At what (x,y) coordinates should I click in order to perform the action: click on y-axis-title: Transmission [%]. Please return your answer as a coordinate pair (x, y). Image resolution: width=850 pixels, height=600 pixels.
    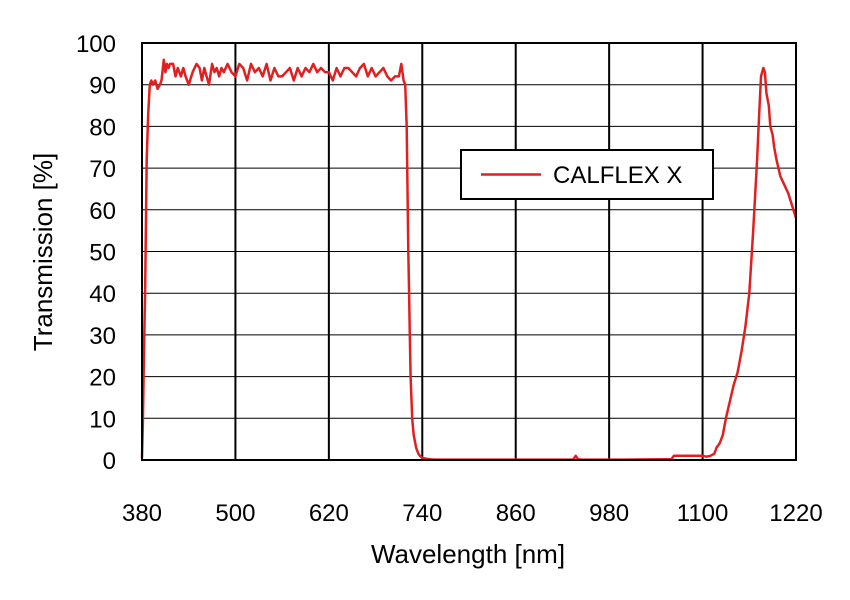
    Looking at the image, I should click on (43, 252).